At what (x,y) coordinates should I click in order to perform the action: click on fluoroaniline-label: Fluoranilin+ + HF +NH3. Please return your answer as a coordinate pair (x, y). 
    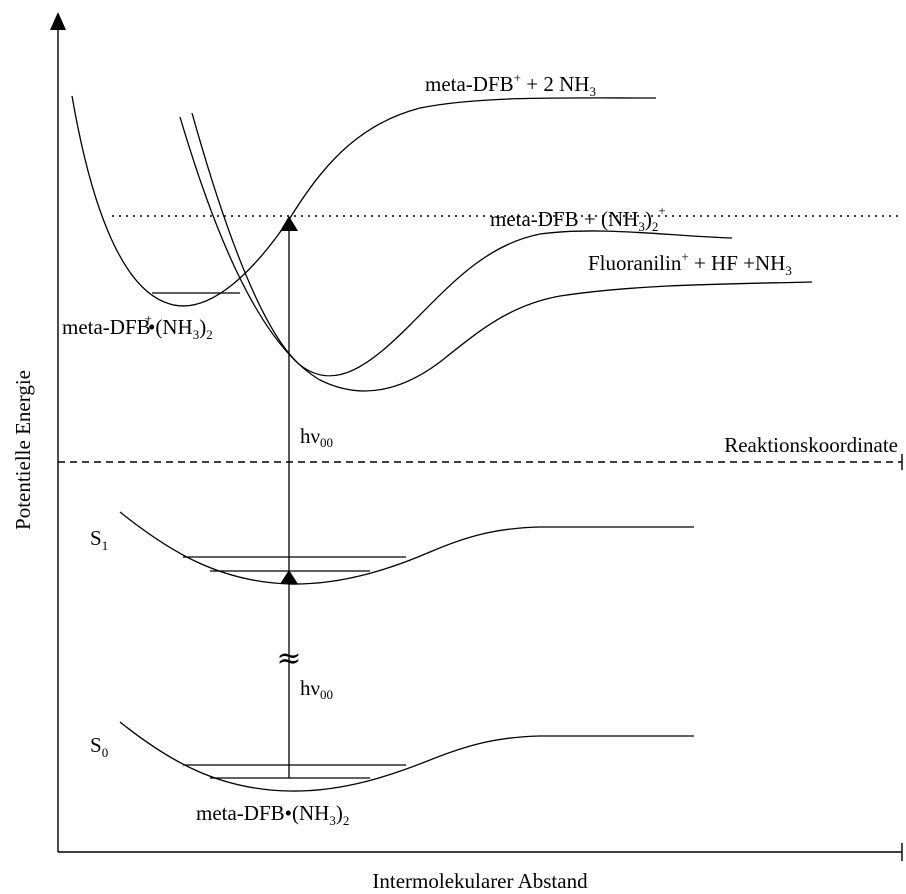
    Looking at the image, I should click on (690, 263).